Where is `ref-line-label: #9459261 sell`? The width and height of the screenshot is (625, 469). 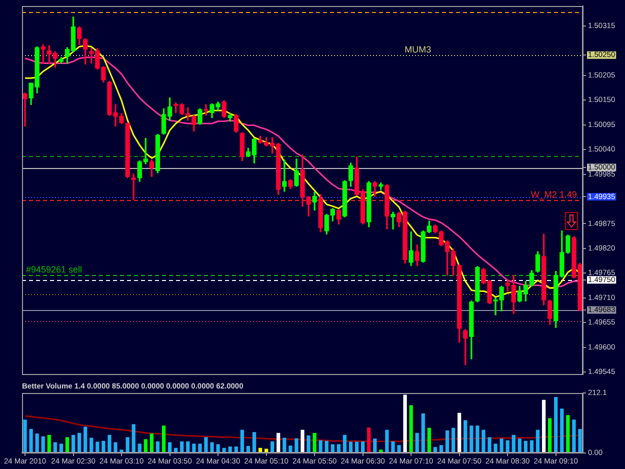 ref-line-label: #9459261 sell is located at coordinates (54, 269).